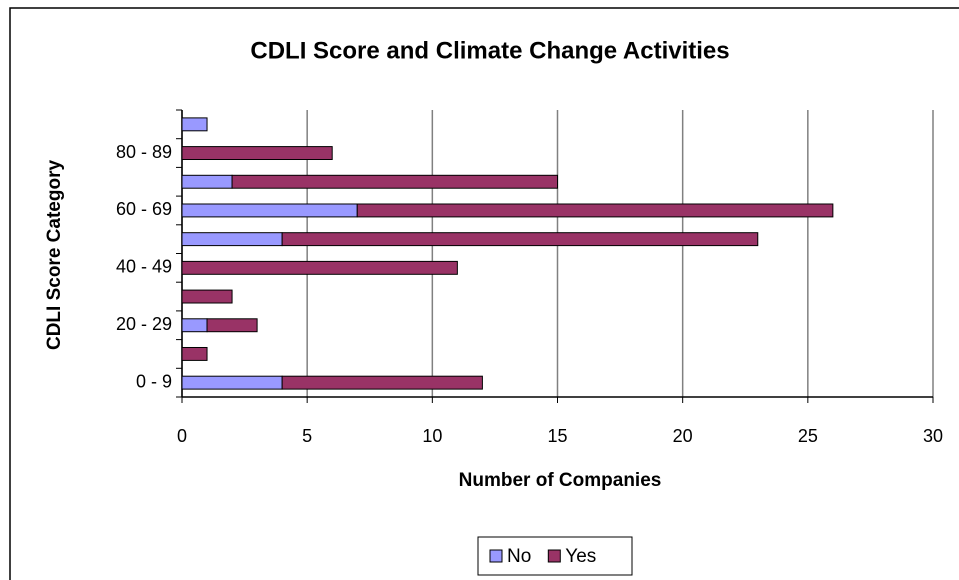  What do you see at coordinates (307, 436) in the screenshot?
I see `x-tick-label: 5` at bounding box center [307, 436].